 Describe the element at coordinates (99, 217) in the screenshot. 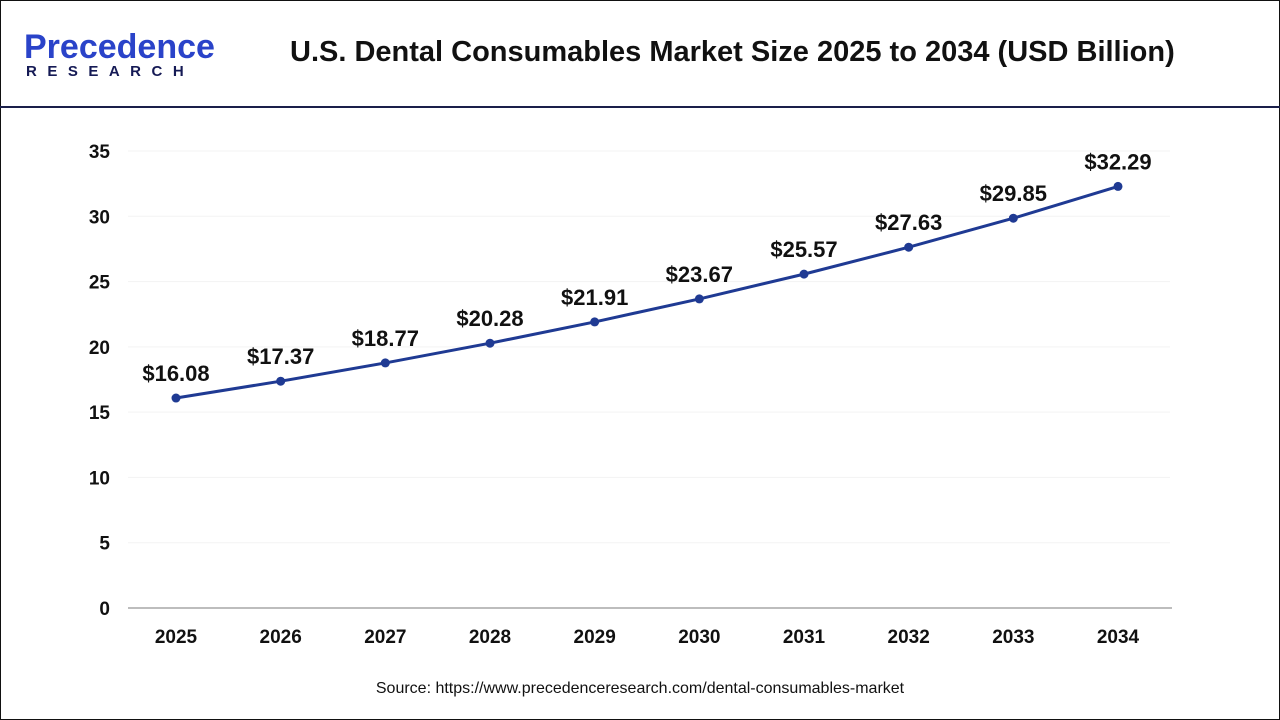

I see `y-tick-label: 30` at that location.